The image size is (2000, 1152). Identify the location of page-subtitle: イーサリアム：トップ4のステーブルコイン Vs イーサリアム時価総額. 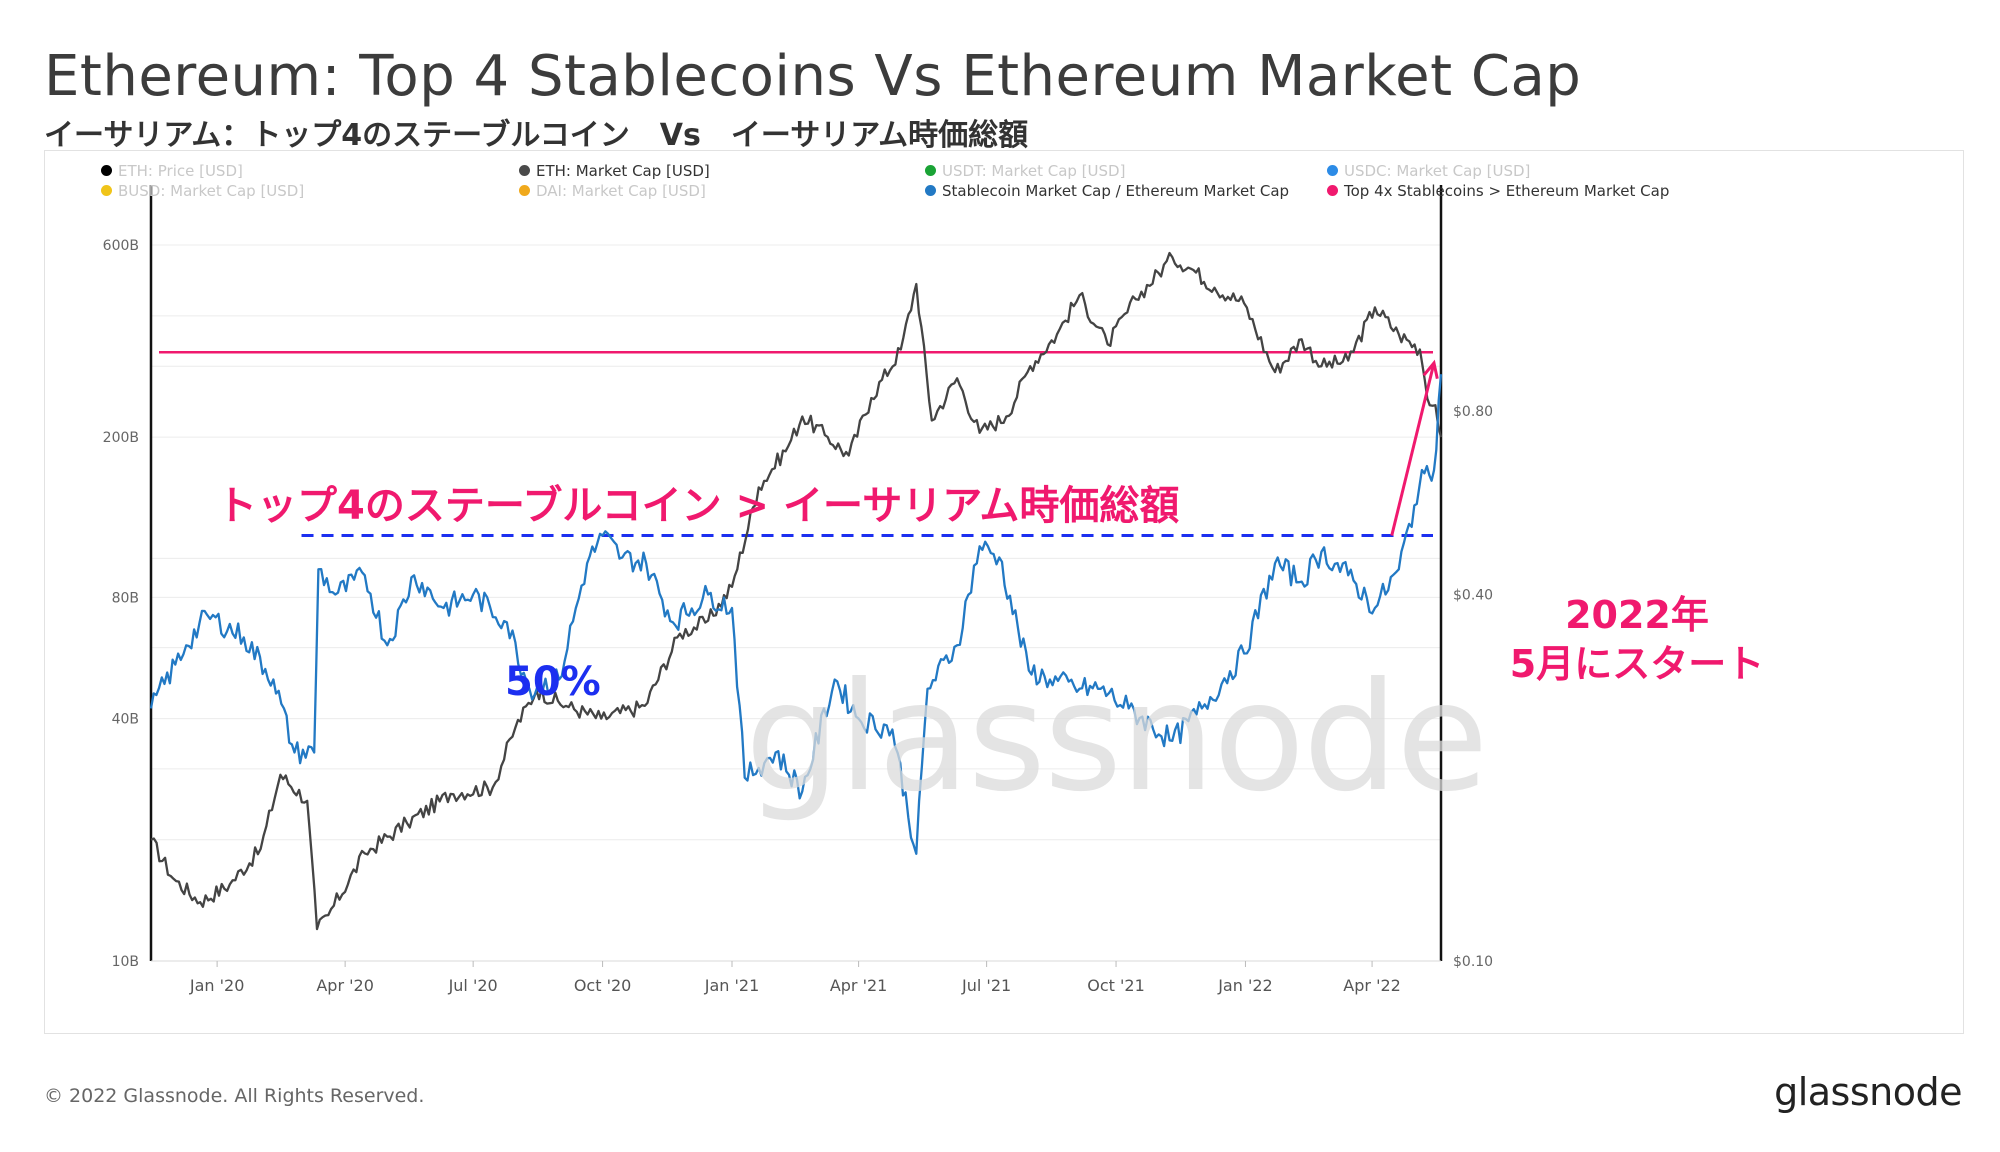
(536, 135).